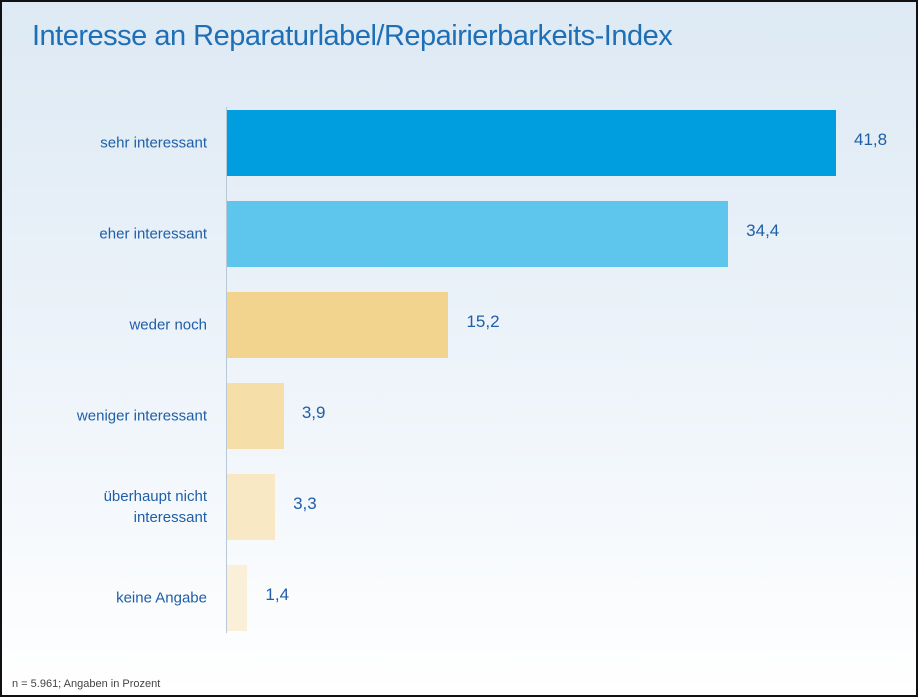 The image size is (918, 697). Describe the element at coordinates (86, 684) in the screenshot. I see `footnote: n = 5.961; Angaben in Prozent` at that location.